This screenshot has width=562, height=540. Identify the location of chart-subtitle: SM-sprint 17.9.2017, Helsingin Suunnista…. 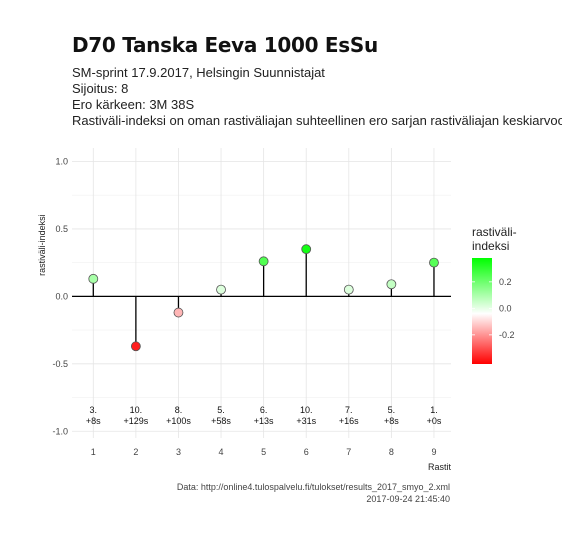
(317, 97).